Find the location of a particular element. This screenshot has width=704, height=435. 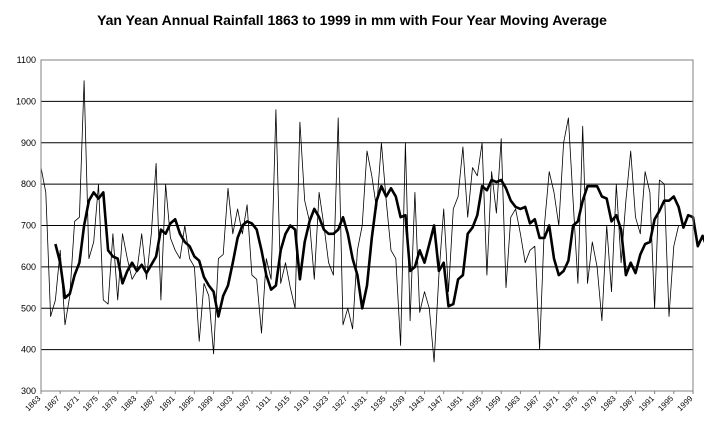

x-tick-label: 1951 is located at coordinates (454, 403).